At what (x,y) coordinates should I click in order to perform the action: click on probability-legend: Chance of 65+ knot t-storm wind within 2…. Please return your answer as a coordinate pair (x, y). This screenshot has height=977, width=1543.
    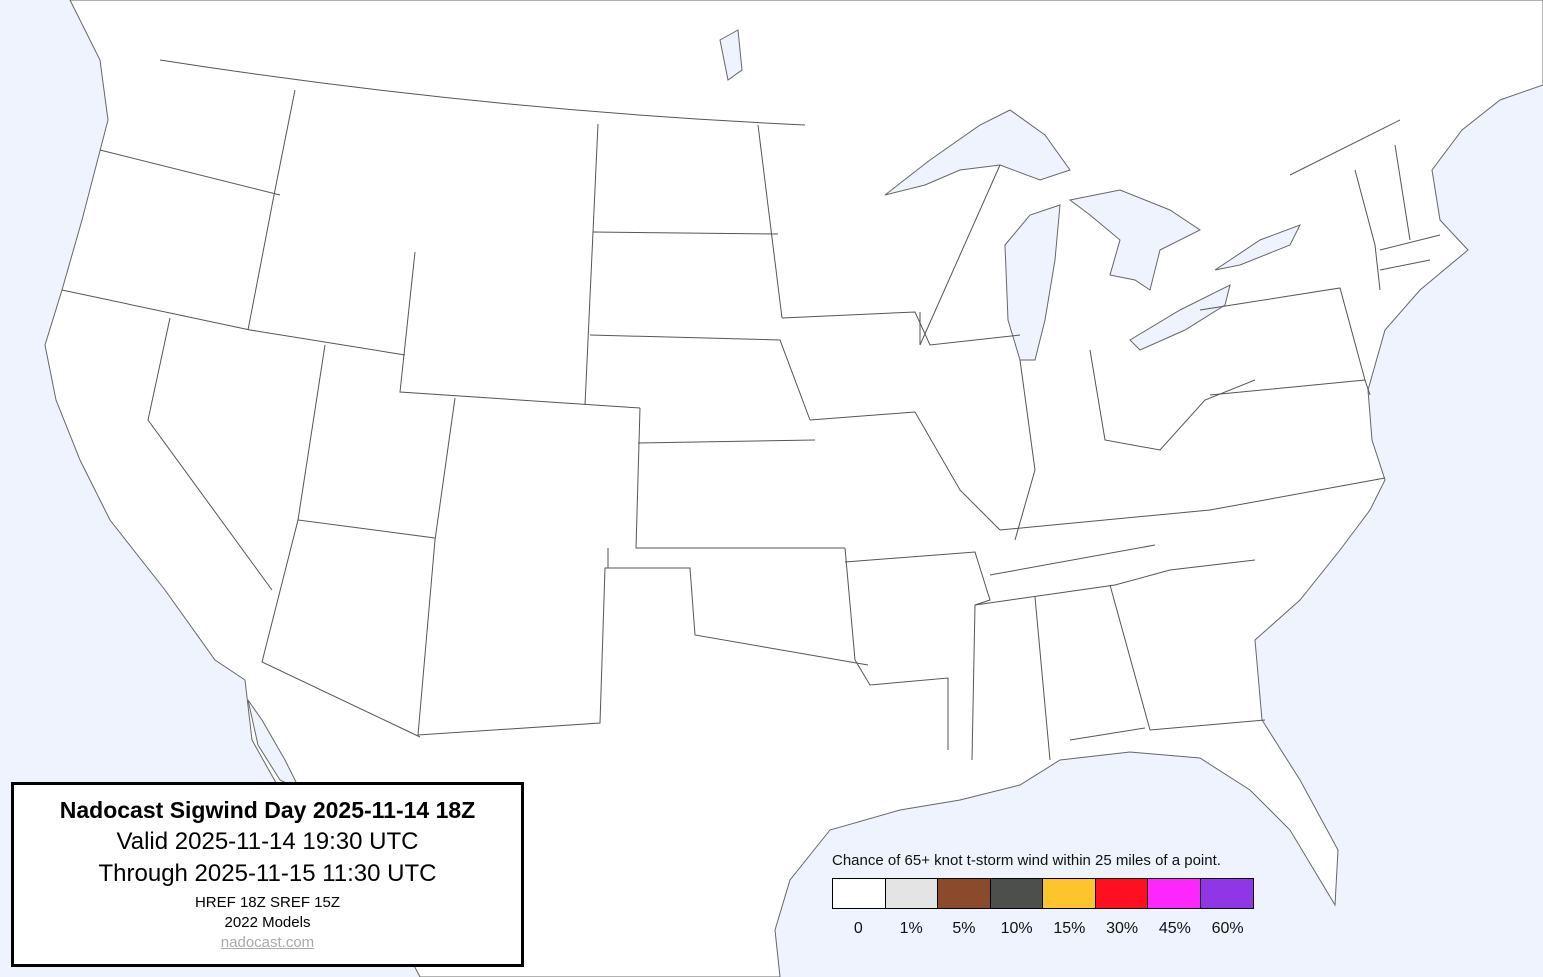
    Looking at the image, I should click on (1043, 895).